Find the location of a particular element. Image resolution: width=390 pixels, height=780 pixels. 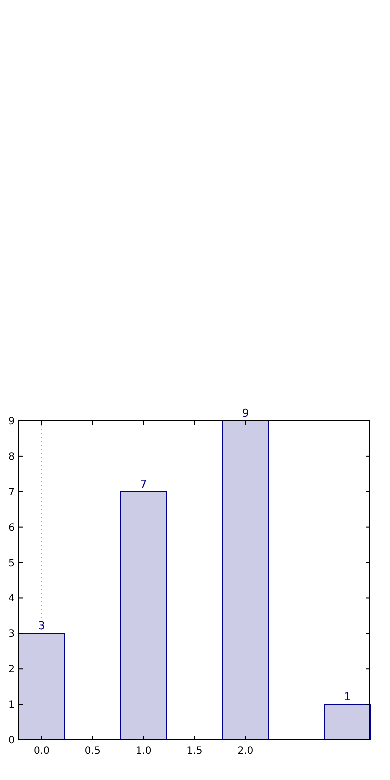

y-tick-label: 5 is located at coordinates (11, 564).